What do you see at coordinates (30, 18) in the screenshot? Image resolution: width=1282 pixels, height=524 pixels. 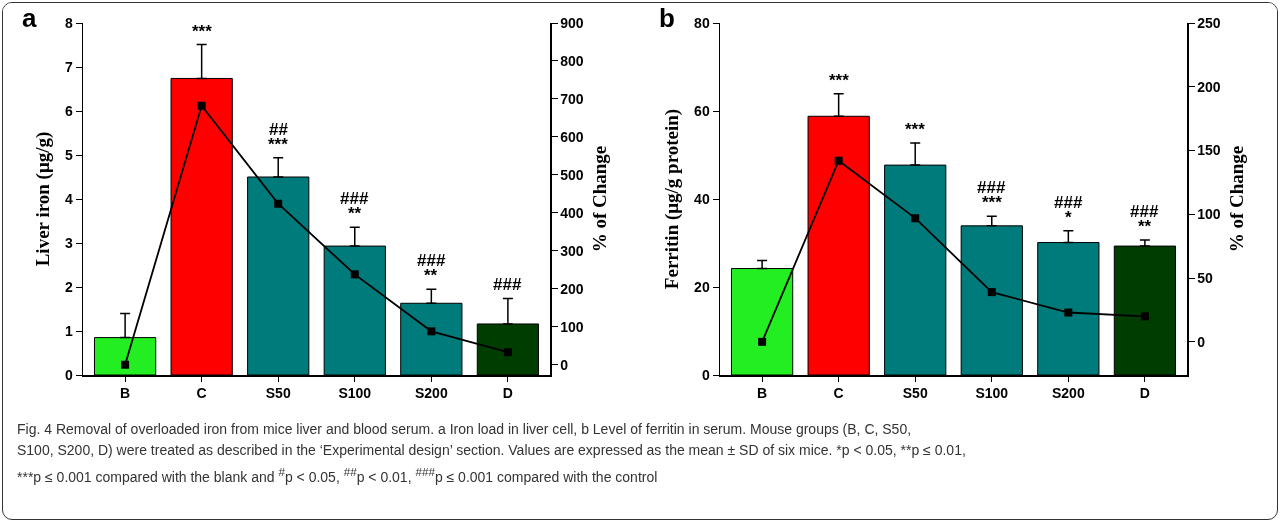 I see `chart-title: a` at bounding box center [30, 18].